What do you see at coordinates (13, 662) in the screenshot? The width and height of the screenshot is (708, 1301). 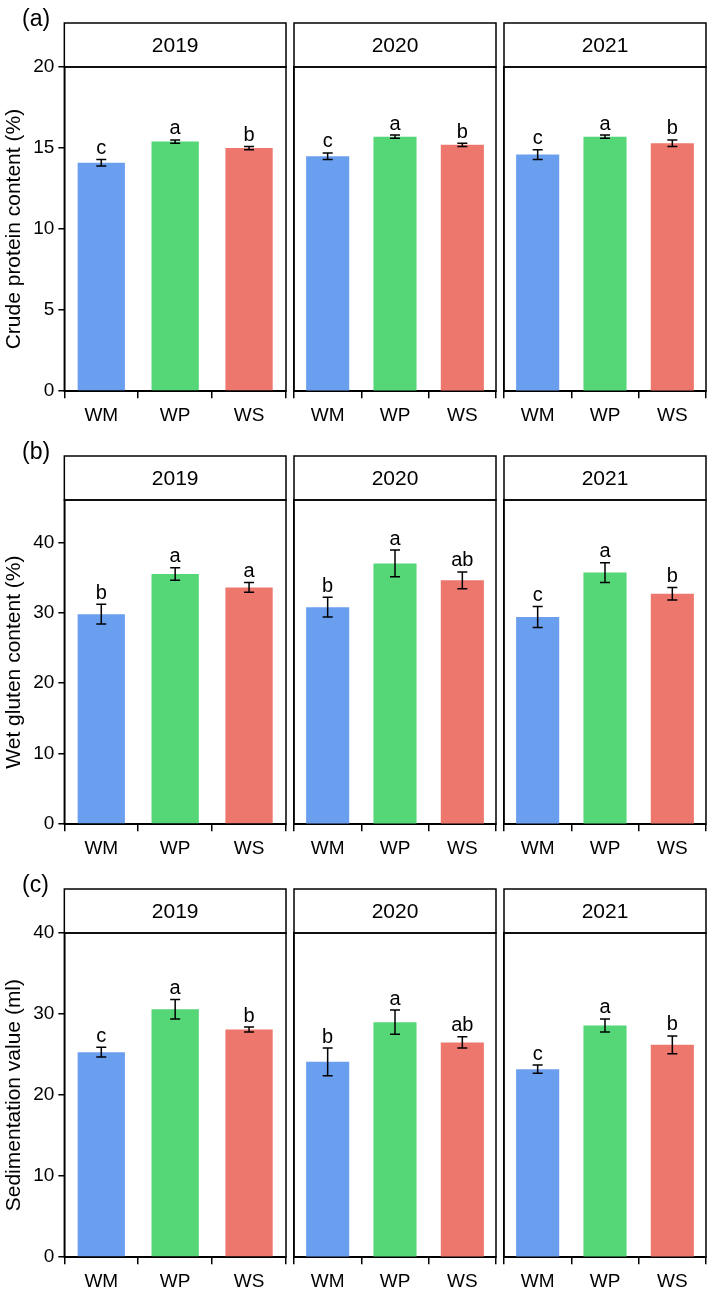 I see `y-axis-title: Wet gluten content (%)` at bounding box center [13, 662].